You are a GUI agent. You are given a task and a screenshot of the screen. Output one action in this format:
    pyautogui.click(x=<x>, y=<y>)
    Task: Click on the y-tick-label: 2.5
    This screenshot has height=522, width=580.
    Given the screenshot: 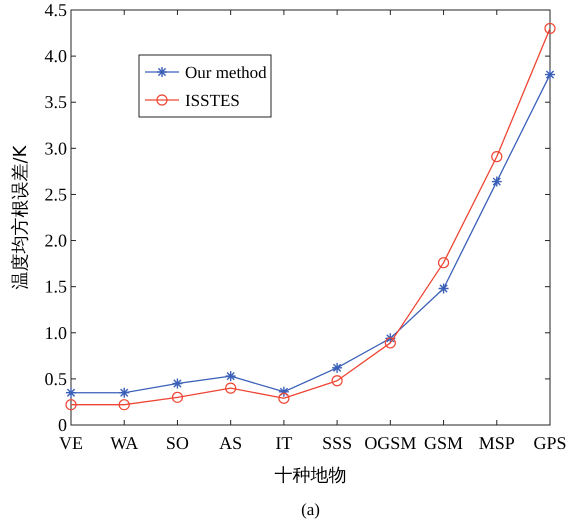 What is the action you would take?
    pyautogui.click(x=55, y=194)
    